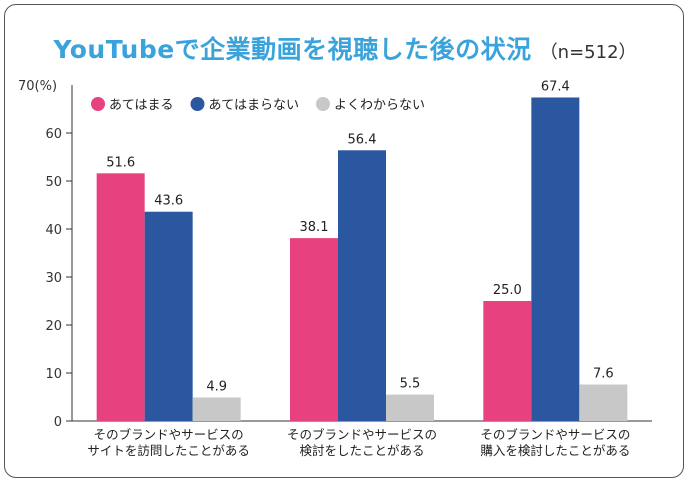 The height and width of the screenshot is (484, 690). Describe the element at coordinates (555, 450) in the screenshot. I see `x-tick-label: 購入を検討したことがある` at that location.